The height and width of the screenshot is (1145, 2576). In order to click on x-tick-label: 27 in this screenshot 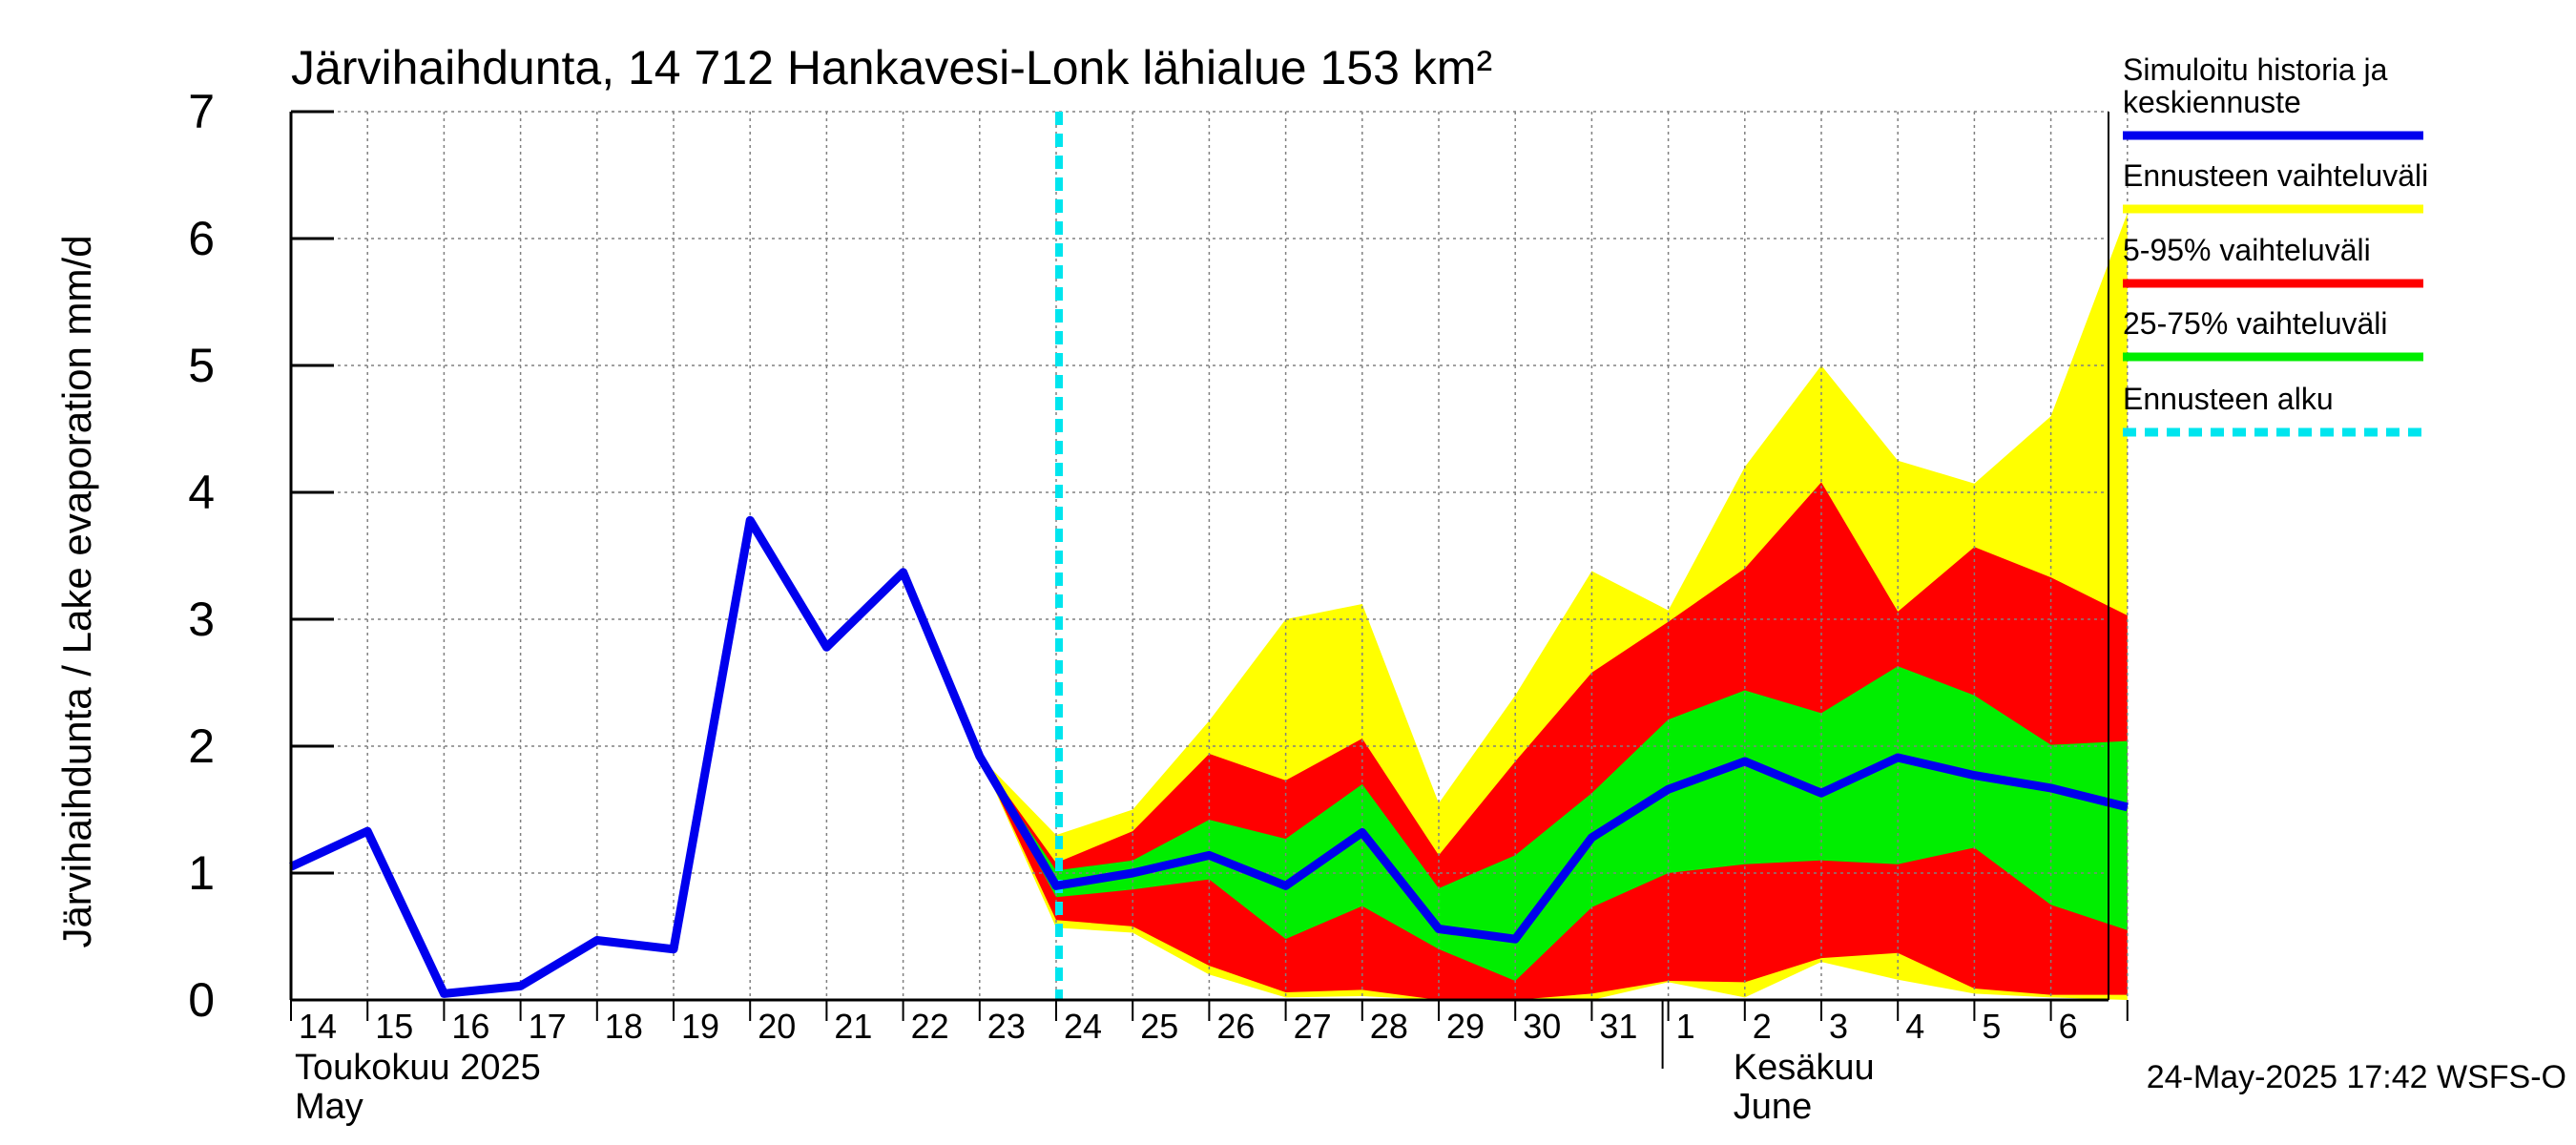, I will do `click(1313, 1026)`.